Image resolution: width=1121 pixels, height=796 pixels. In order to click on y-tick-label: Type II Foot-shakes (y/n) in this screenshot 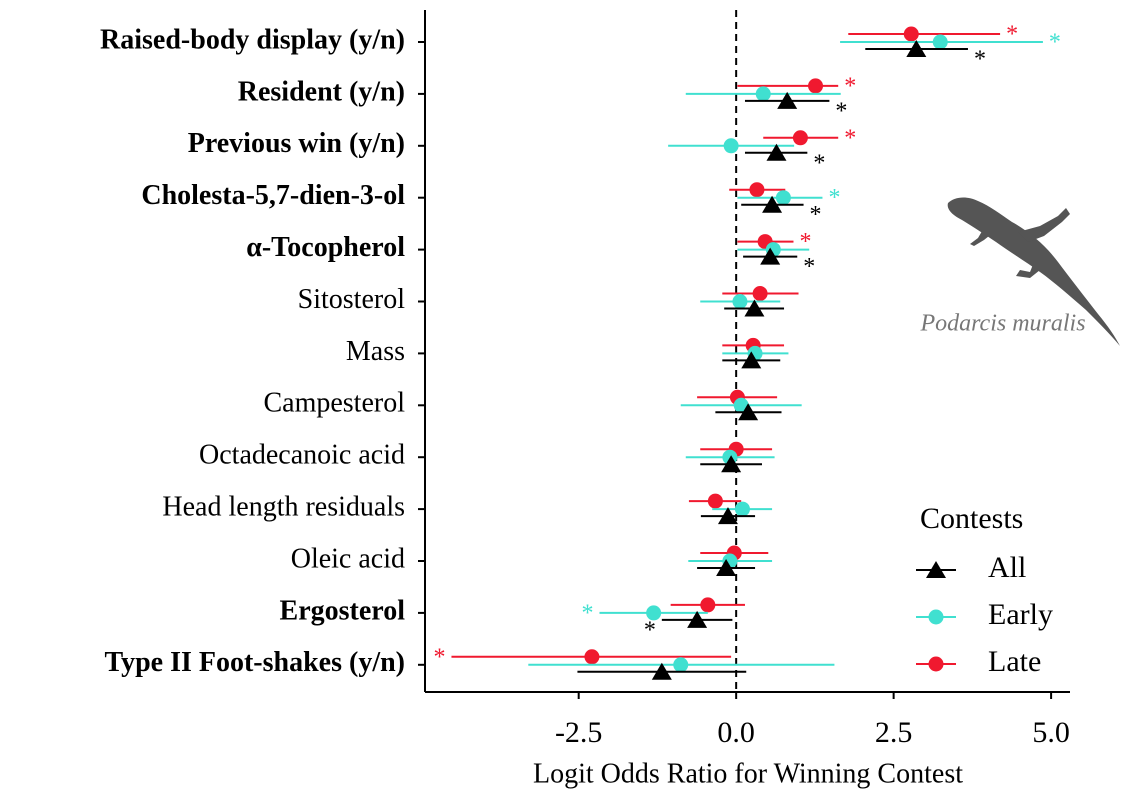, I will do `click(254, 662)`.